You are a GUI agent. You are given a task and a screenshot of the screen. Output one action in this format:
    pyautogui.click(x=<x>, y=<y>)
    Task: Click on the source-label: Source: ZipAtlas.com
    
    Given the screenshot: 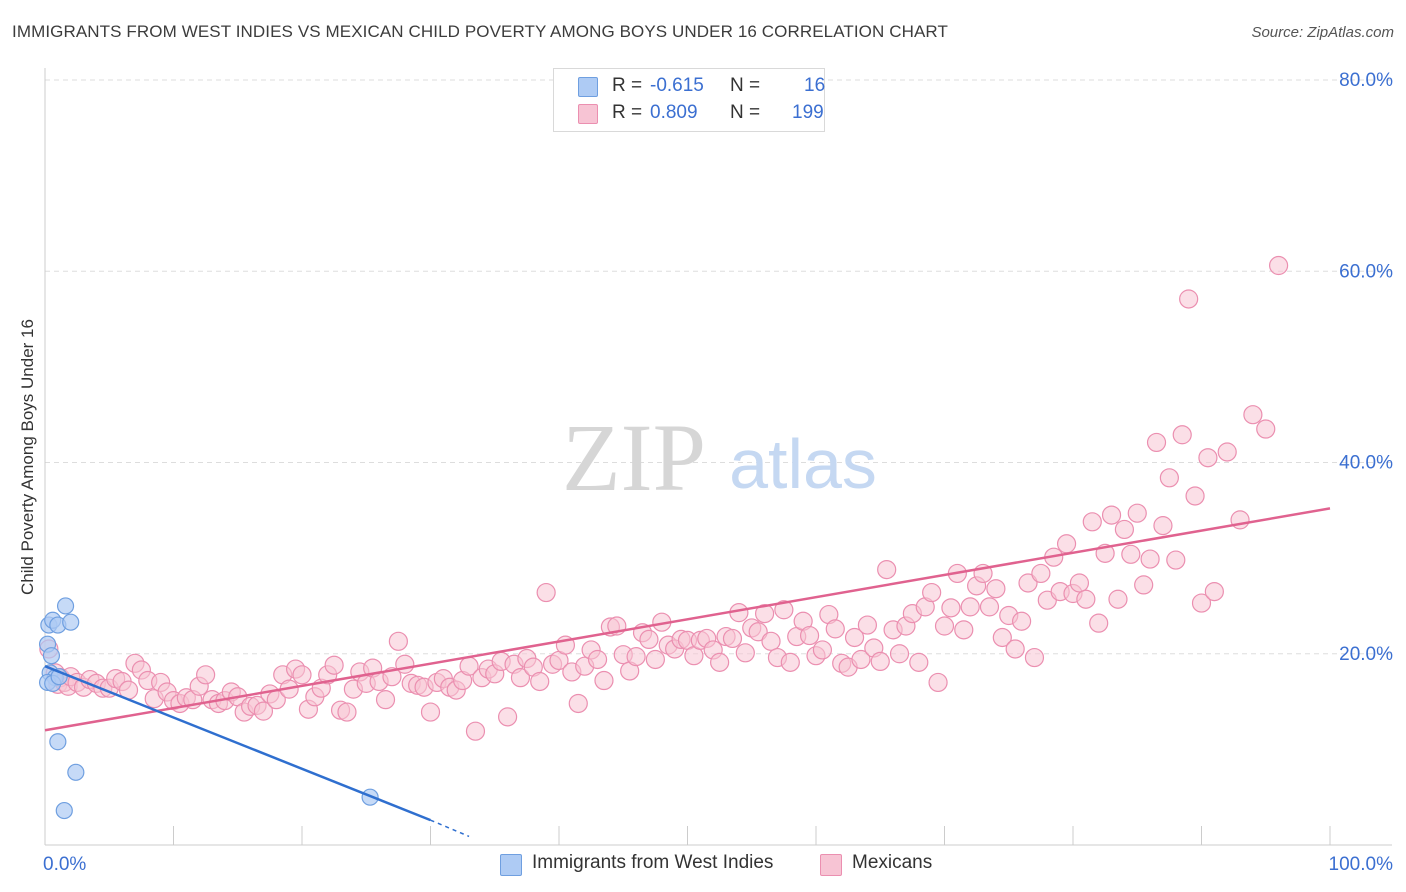 What is the action you would take?
    pyautogui.click(x=1322, y=32)
    